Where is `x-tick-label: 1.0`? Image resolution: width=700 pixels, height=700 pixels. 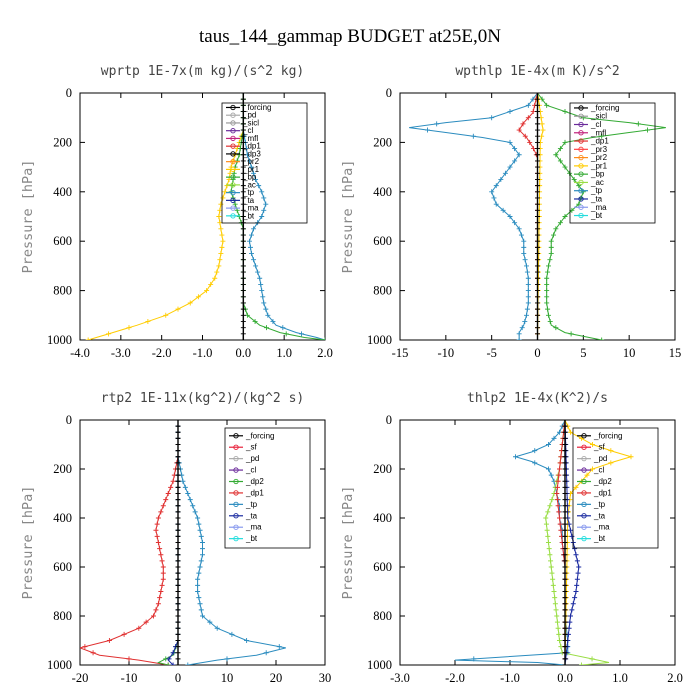
x-tick-label: 1.0 is located at coordinates (620, 678).